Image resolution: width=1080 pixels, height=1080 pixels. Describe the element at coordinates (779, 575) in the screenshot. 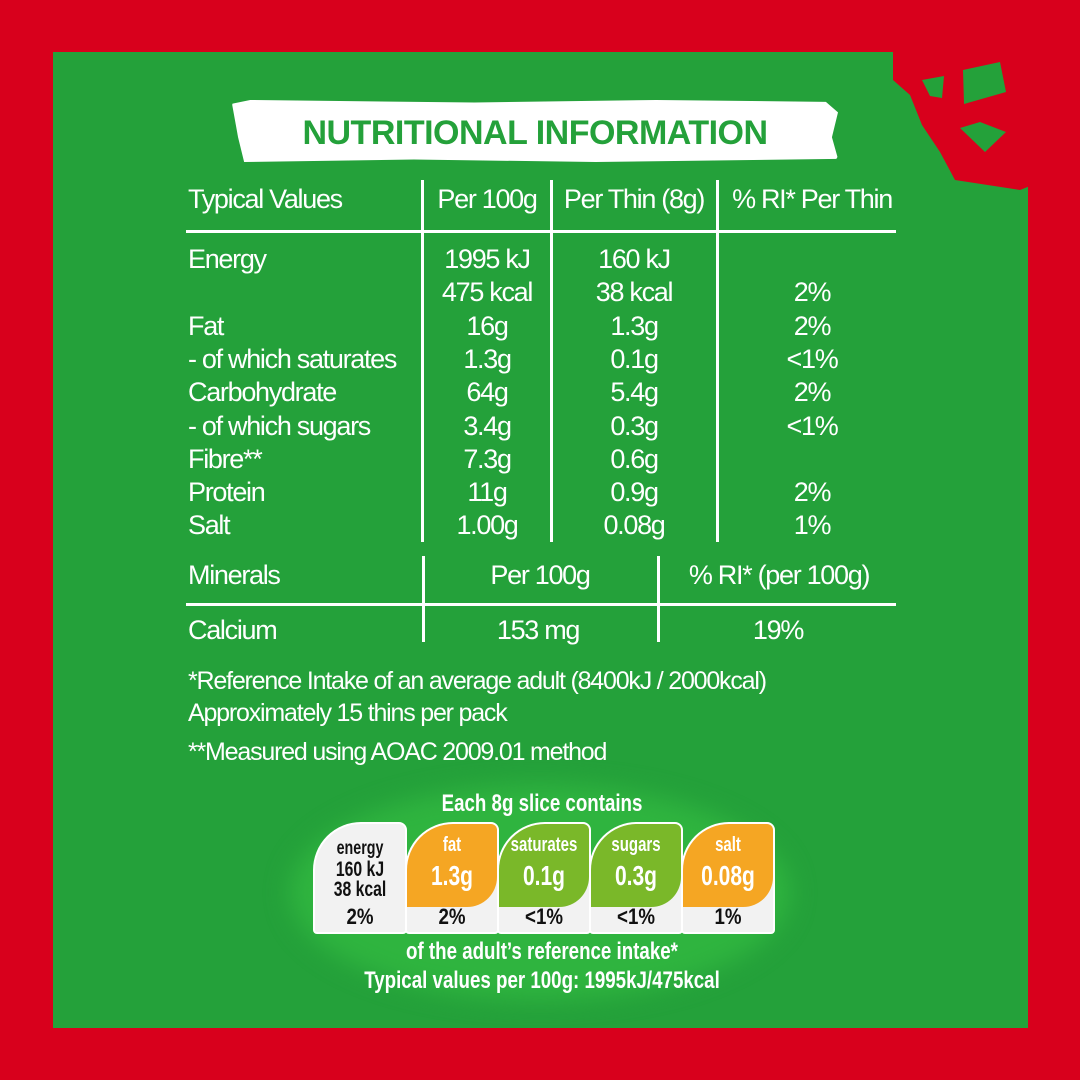

I see `minerals-header-ri: % RI* (per 100g)` at that location.